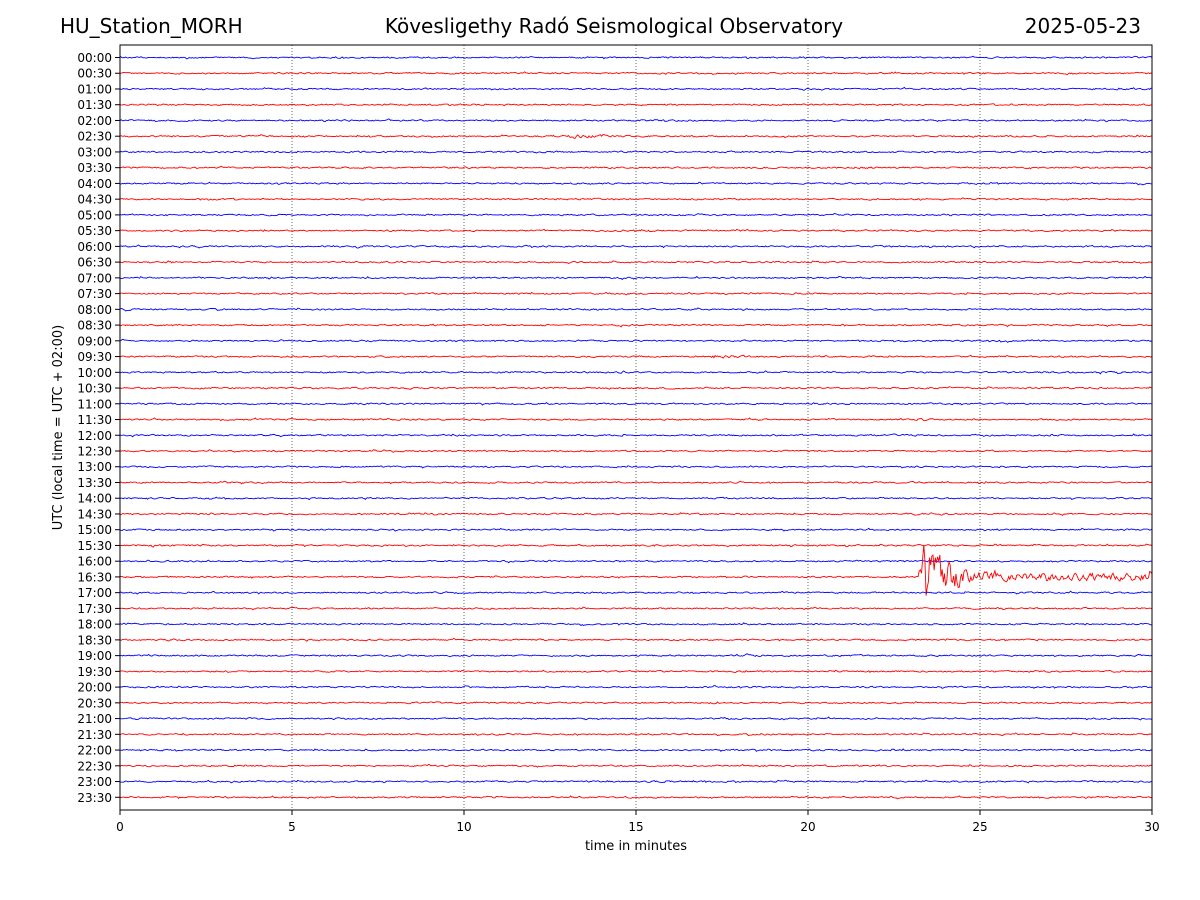 This screenshot has width=1200, height=900. What do you see at coordinates (94, 530) in the screenshot?
I see `y-tick-label: 15:00` at bounding box center [94, 530].